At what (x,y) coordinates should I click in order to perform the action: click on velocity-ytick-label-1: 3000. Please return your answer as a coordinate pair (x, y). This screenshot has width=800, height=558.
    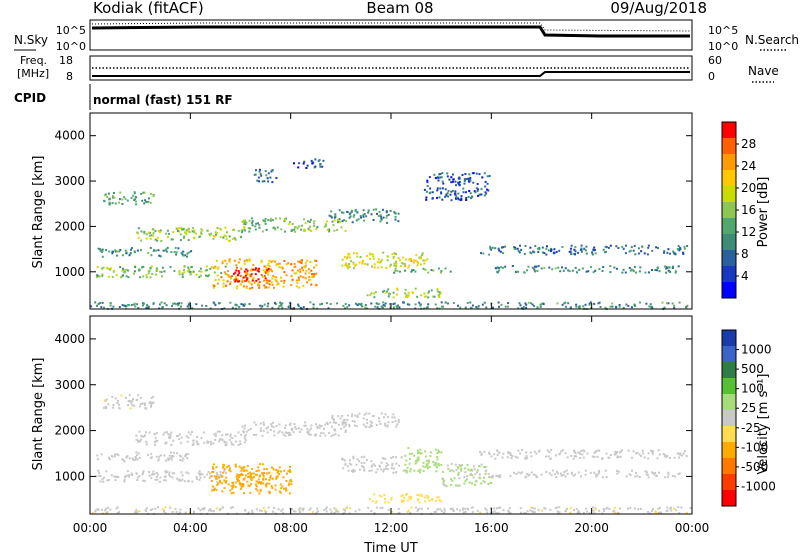
    Looking at the image, I should click on (69, 385).